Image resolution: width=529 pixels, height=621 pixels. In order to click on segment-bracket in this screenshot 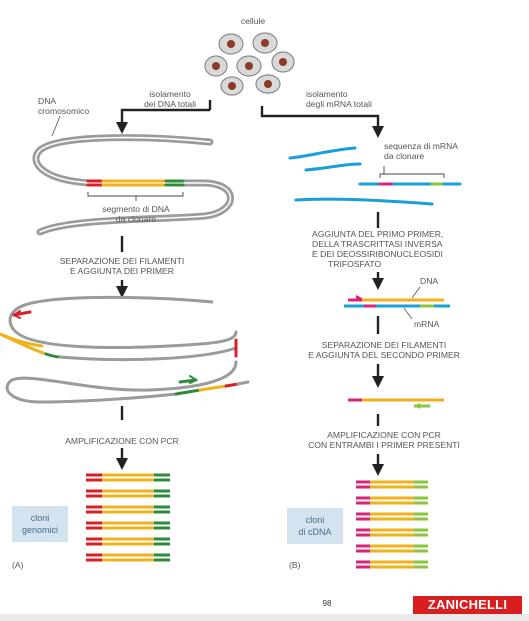, I will do `click(135, 194)`.